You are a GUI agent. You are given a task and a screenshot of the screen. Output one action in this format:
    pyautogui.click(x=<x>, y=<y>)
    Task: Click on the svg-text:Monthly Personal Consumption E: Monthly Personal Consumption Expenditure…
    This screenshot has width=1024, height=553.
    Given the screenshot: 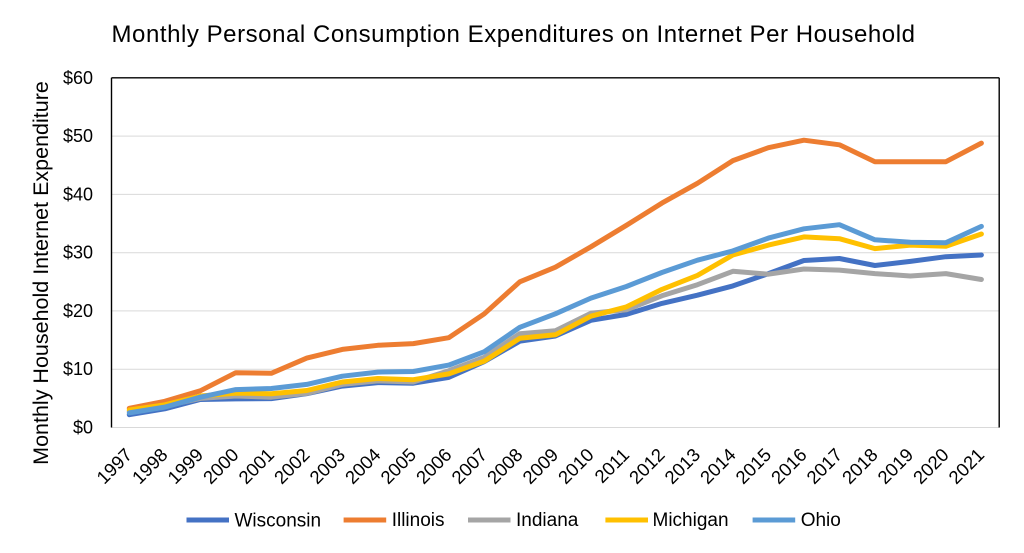 What is the action you would take?
    pyautogui.click(x=514, y=34)
    